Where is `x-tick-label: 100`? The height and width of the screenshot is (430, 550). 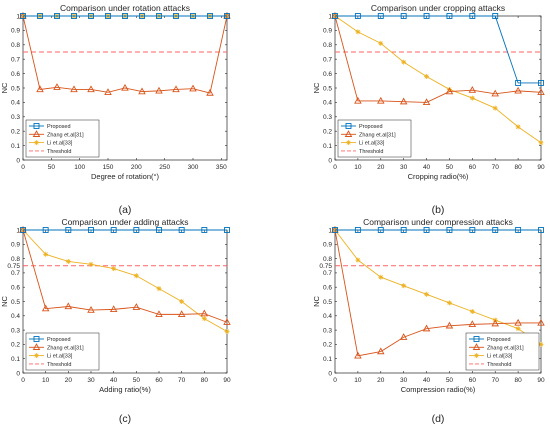 x-tick-label: 100 is located at coordinates (79, 167).